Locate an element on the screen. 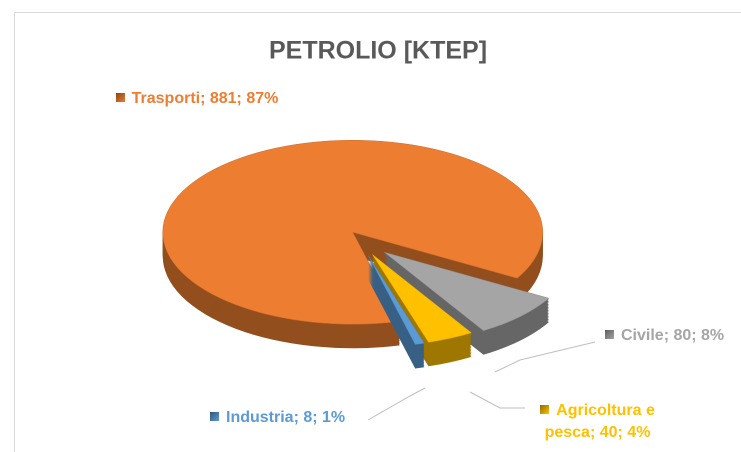 The height and width of the screenshot is (452, 741). data-label: Industria; 8; 1% is located at coordinates (295, 418).